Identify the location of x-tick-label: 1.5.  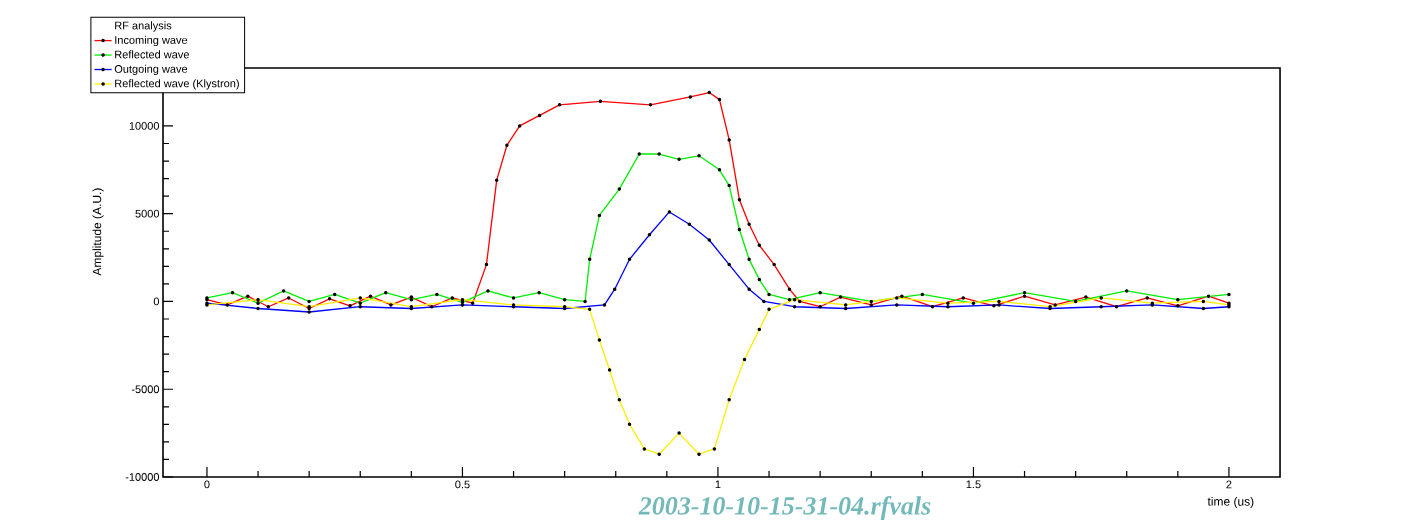
(973, 484).